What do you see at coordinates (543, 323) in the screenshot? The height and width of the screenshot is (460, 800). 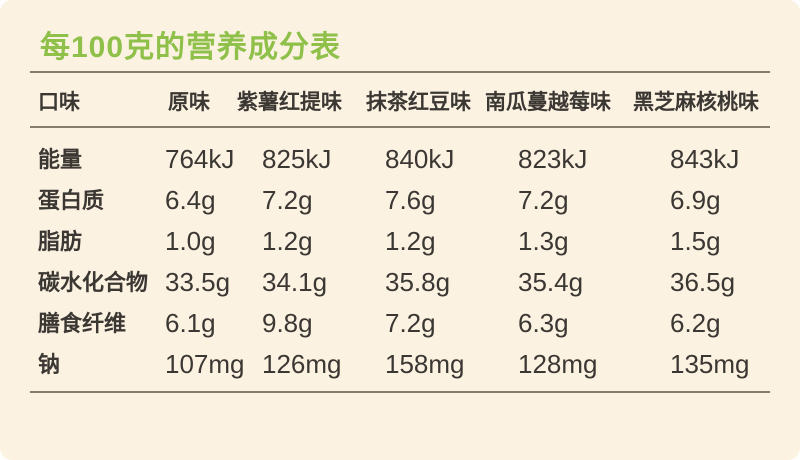 I see `cell-value: 6.3g` at bounding box center [543, 323].